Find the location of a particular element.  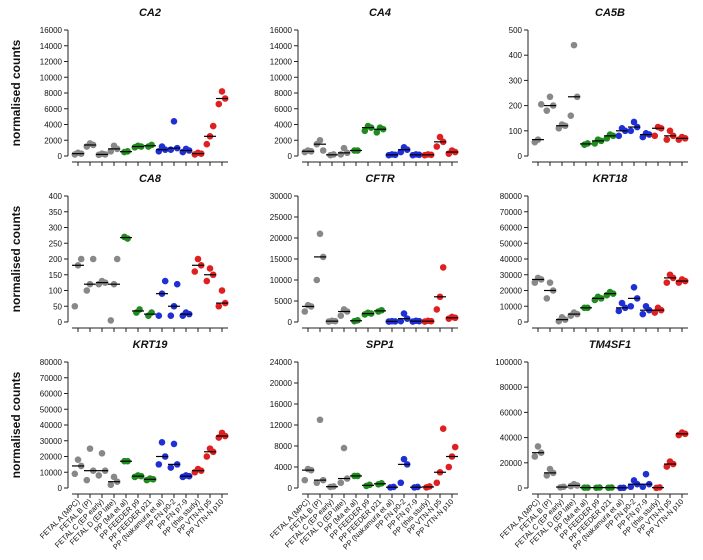

y-tick-label: 6000 is located at coordinates (283, 109).